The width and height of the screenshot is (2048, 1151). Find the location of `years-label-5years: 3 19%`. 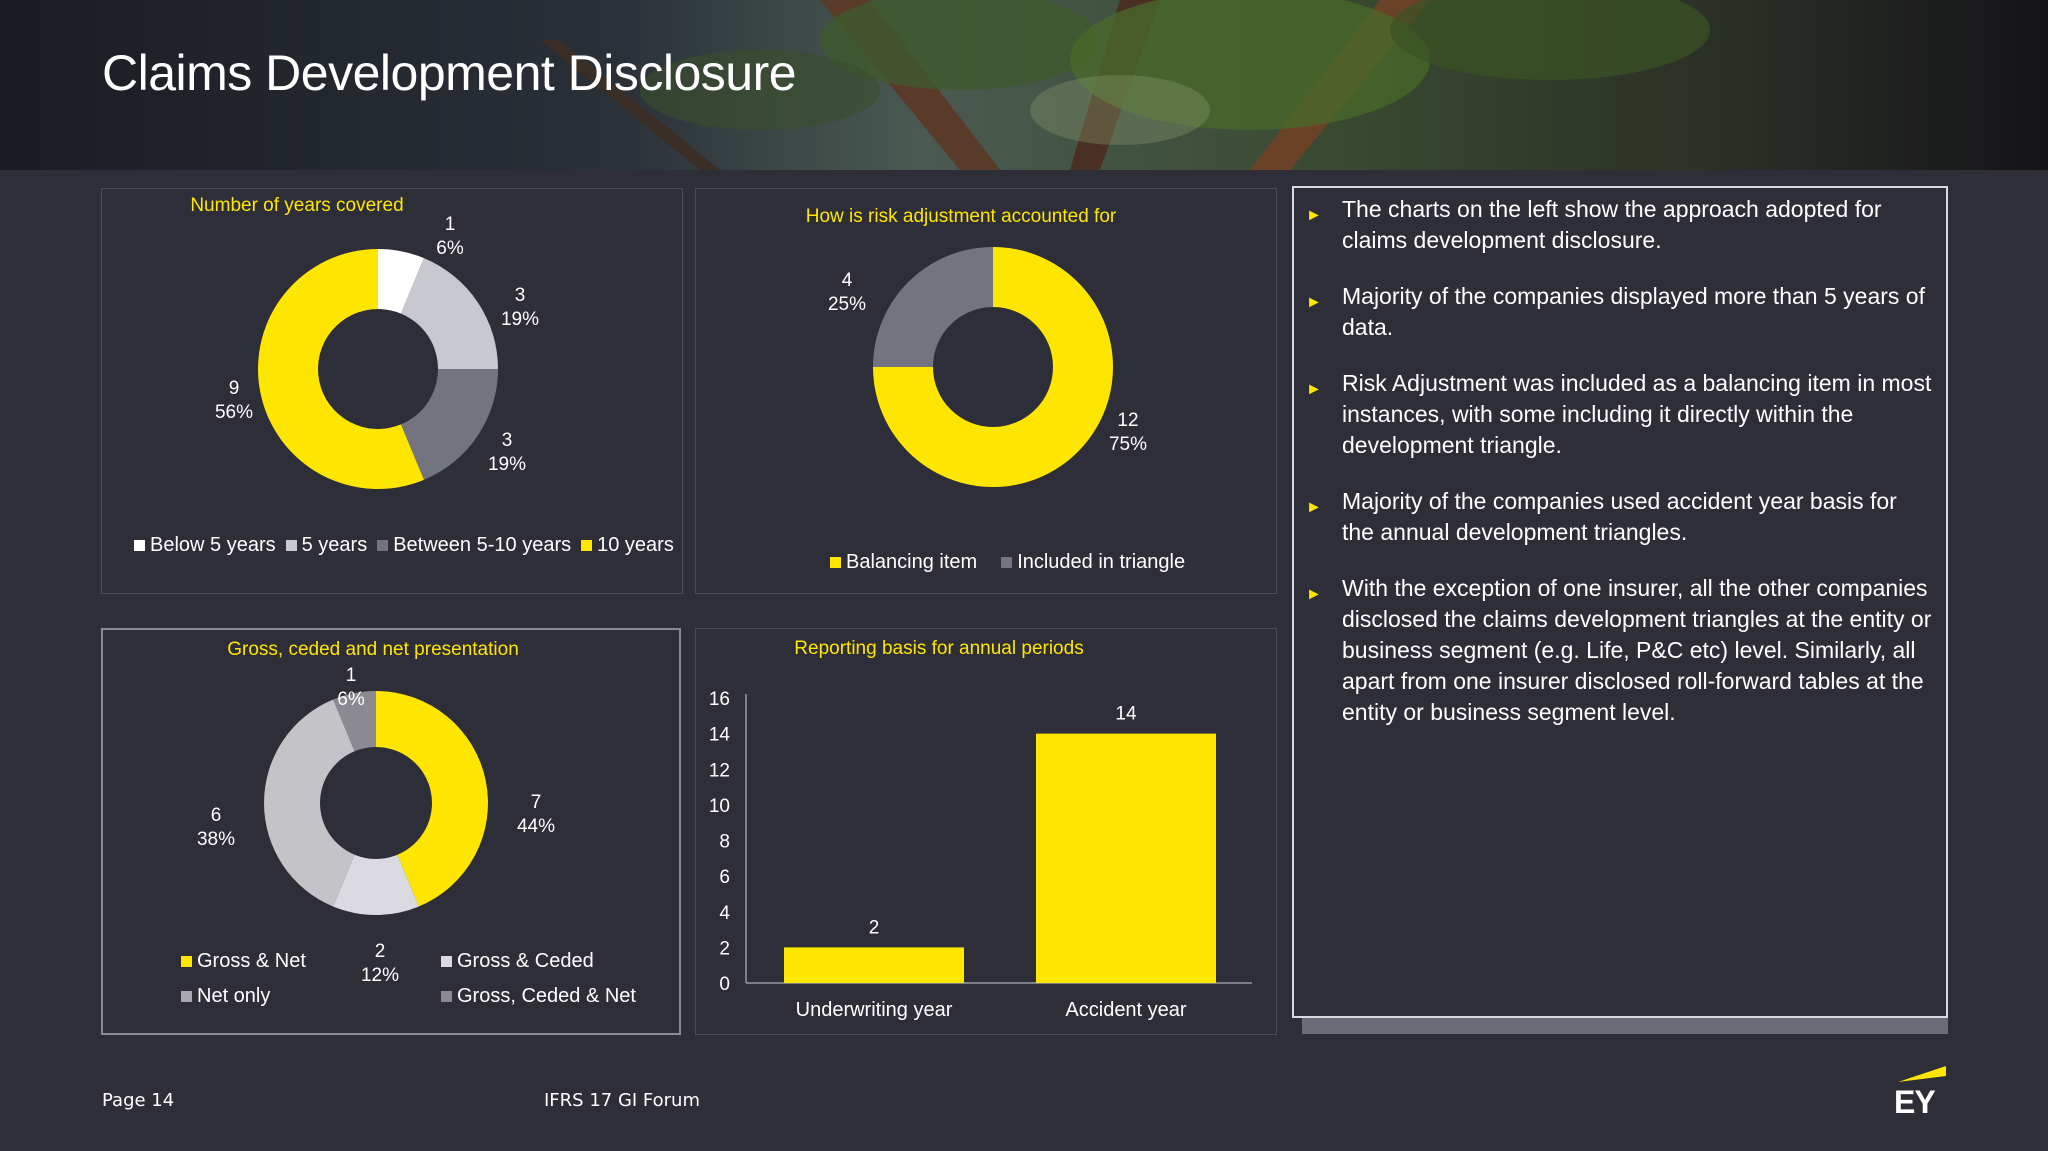

years-label-5years: 3 19% is located at coordinates (520, 307).